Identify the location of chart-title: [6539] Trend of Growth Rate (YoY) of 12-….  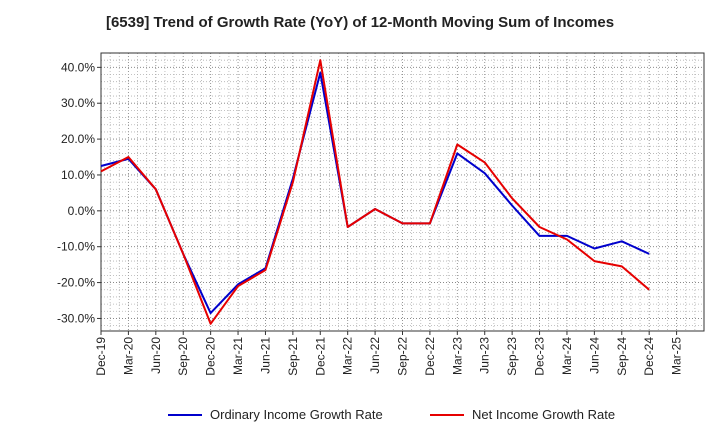
(360, 22).